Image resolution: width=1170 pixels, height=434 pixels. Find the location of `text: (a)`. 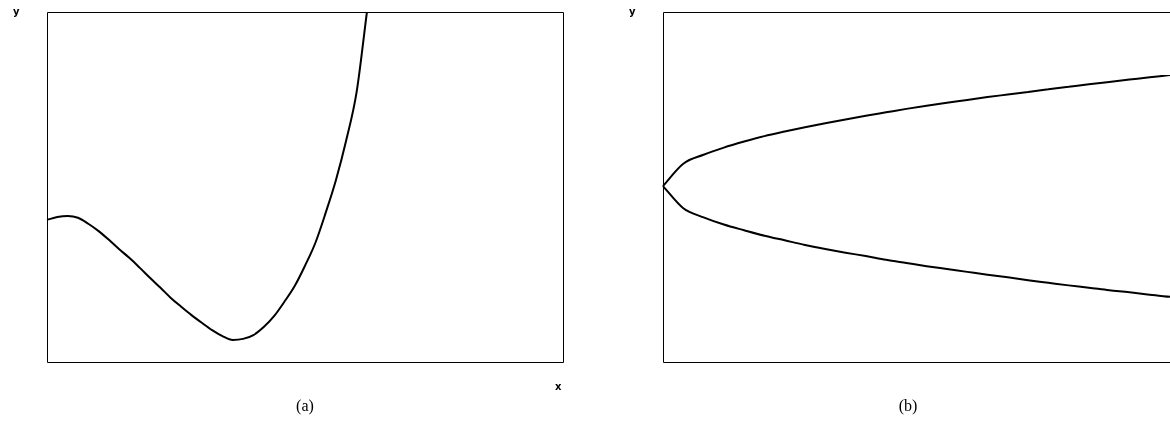

text: (a) is located at coordinates (305, 406).